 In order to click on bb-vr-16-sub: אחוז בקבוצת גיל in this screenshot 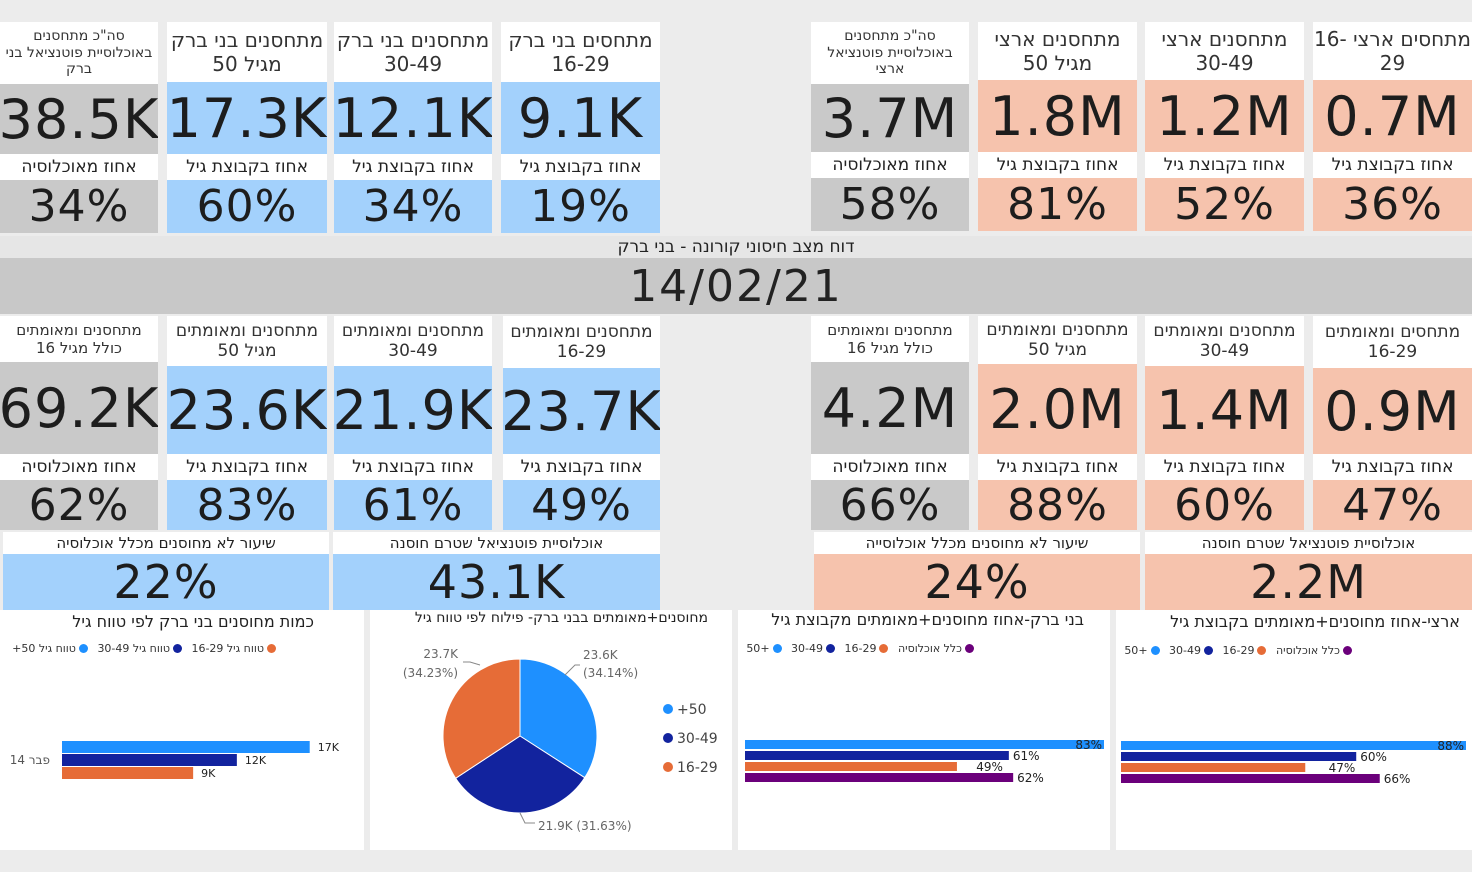, I will do `click(581, 467)`.